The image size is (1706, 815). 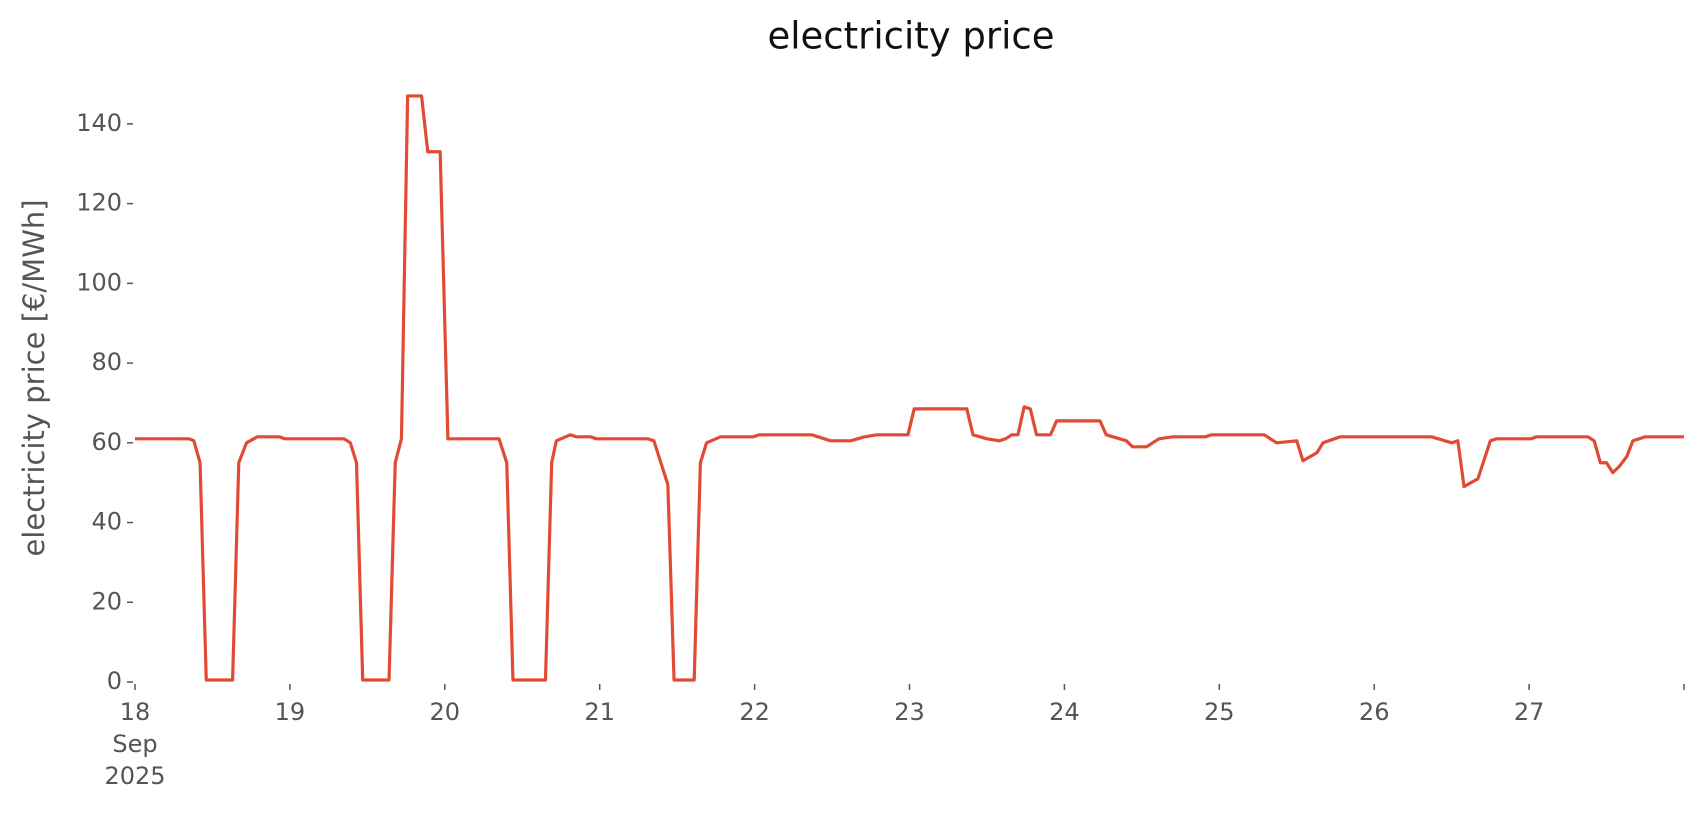 I want to click on y-tick-label: 120, so click(x=99, y=203).